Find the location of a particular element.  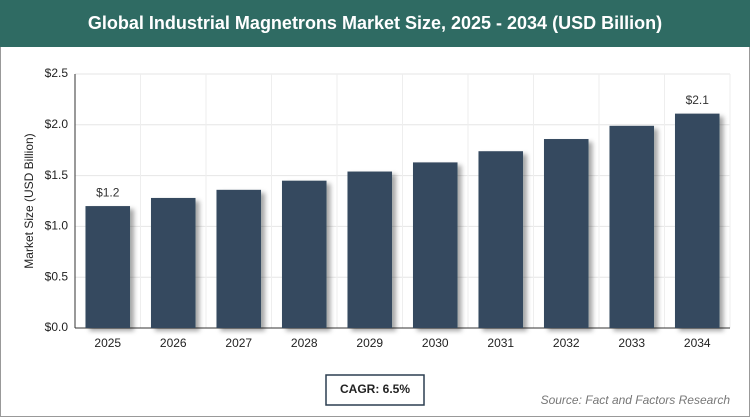

y-tick-label: $0.0 is located at coordinates (57, 327).